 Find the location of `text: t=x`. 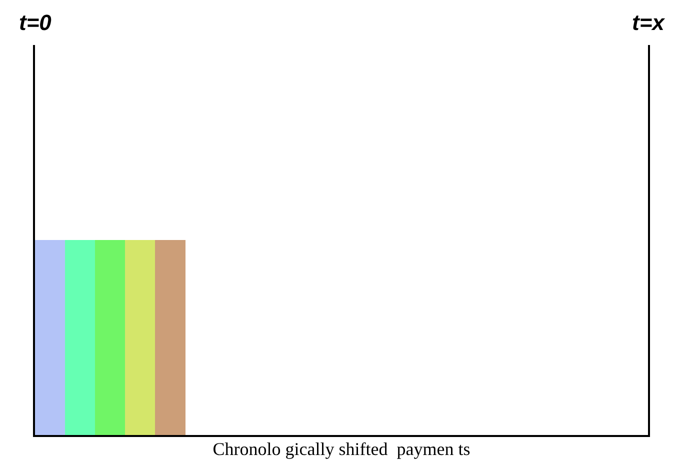

text: t=x is located at coordinates (649, 22).